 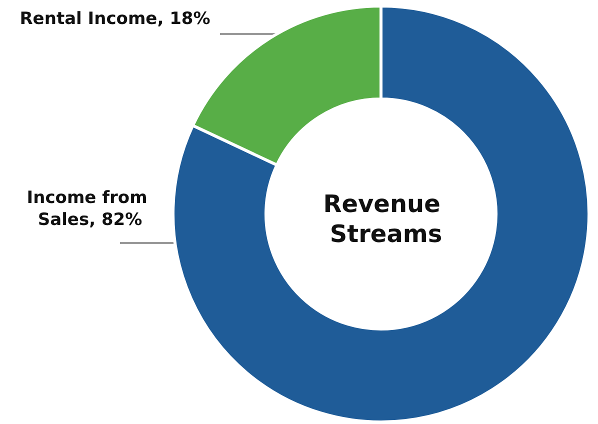 What do you see at coordinates (90, 209) in the screenshot?
I see `slice-label: Income from Sales, 82%` at bounding box center [90, 209].